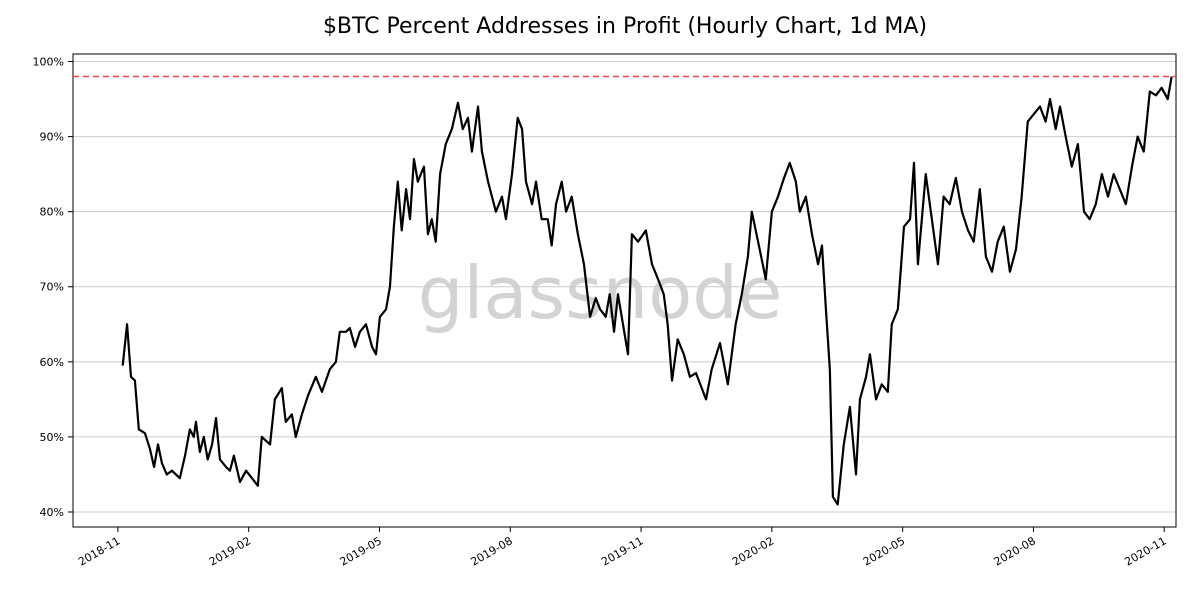 The image size is (1200, 600). What do you see at coordinates (884, 551) in the screenshot?
I see `x-tick-label: 2020-05` at bounding box center [884, 551].